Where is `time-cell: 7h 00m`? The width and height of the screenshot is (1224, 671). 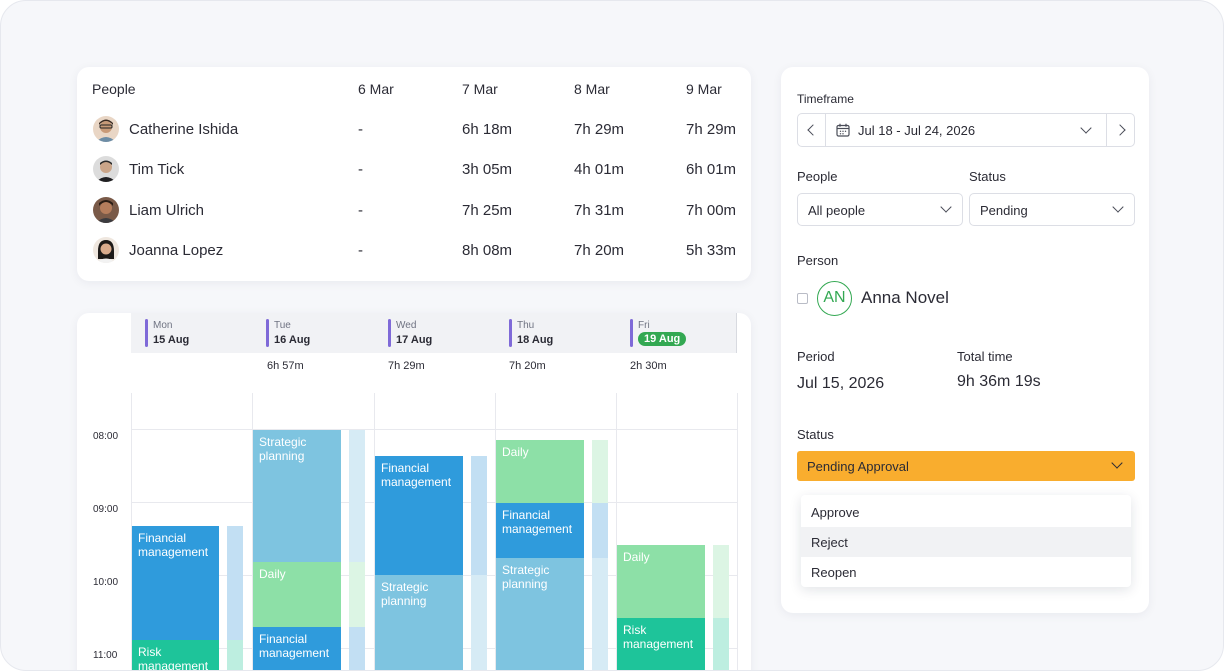
time-cell: 7h 00m is located at coordinates (711, 210).